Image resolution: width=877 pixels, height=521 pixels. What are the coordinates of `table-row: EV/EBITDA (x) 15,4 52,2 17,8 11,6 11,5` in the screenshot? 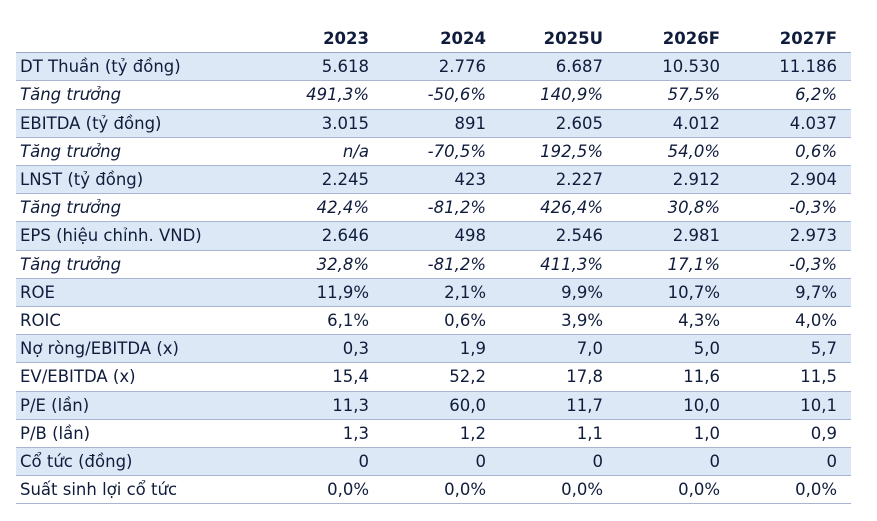 It's located at (433, 377).